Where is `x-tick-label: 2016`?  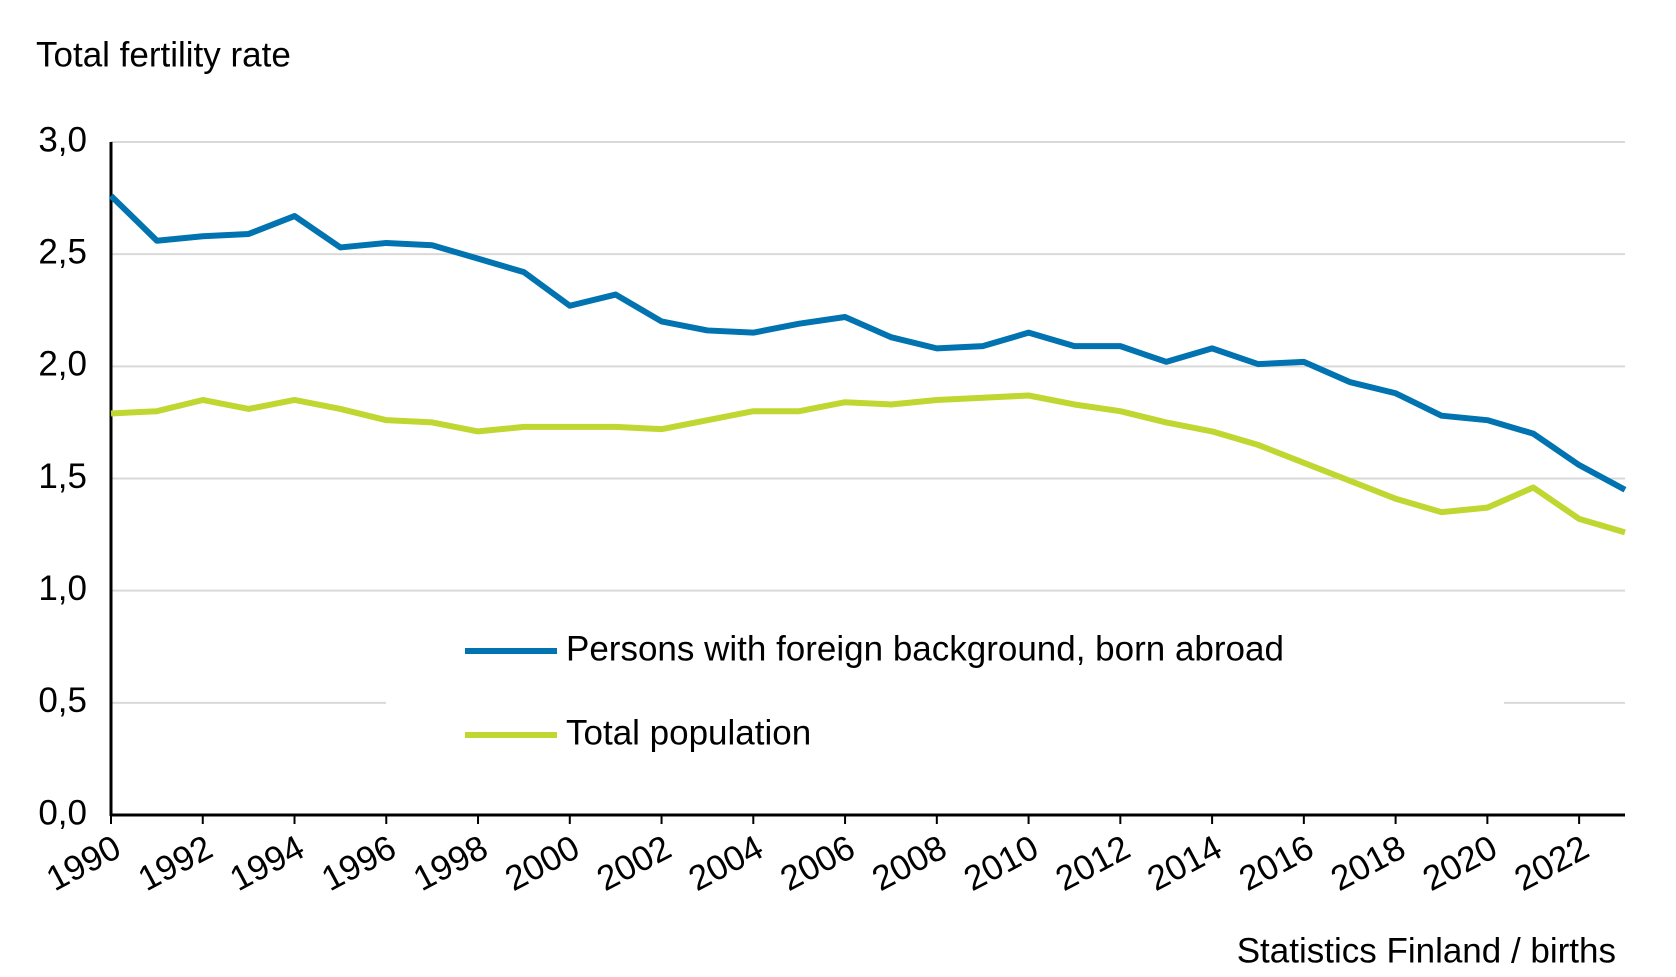
x-tick-label: 2016 is located at coordinates (1276, 863).